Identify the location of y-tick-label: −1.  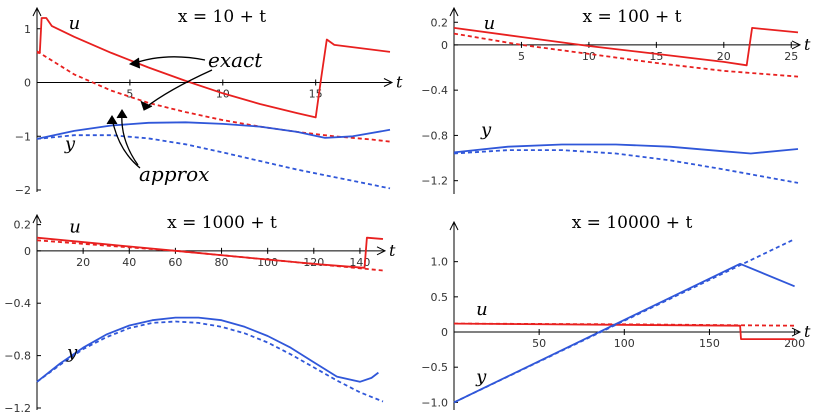
(23, 136).